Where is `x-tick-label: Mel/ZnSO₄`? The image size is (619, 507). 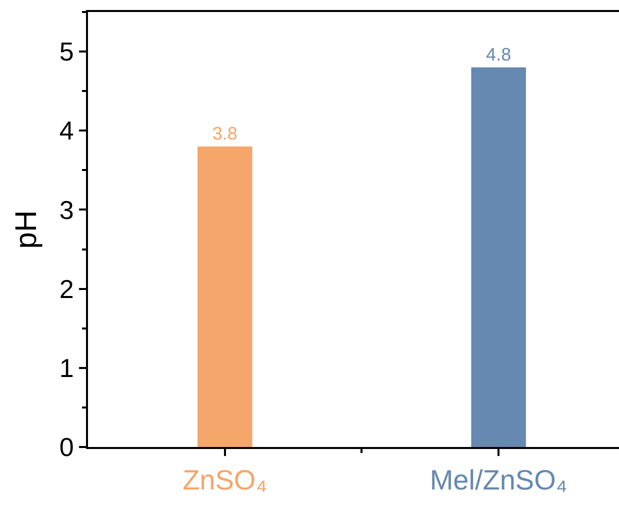
x-tick-label: Mel/ZnSO₄ is located at coordinates (499, 480).